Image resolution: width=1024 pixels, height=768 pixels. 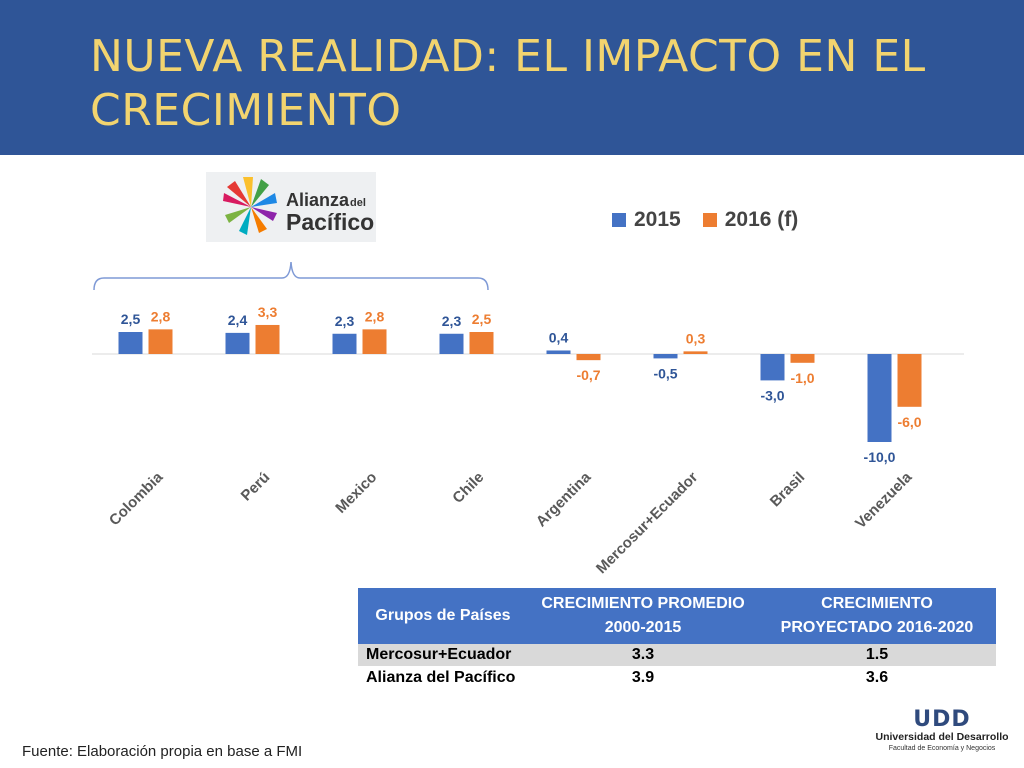 I want to click on table-cell: Mercosur+Ecuador, so click(x=443, y=655).